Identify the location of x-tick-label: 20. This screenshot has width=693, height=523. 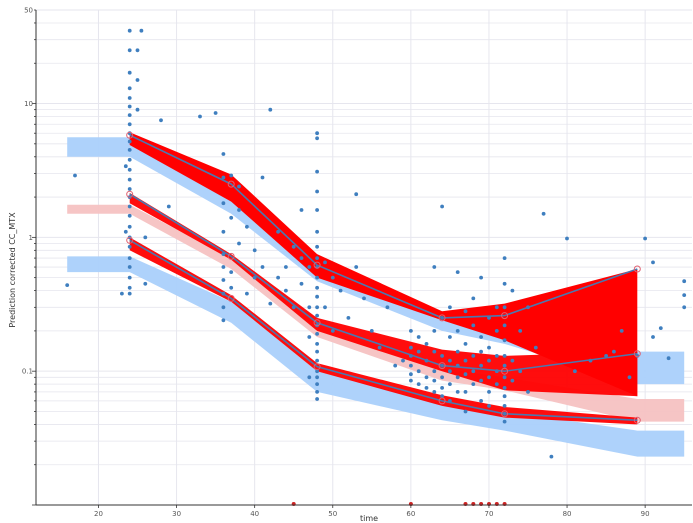
(98, 514).